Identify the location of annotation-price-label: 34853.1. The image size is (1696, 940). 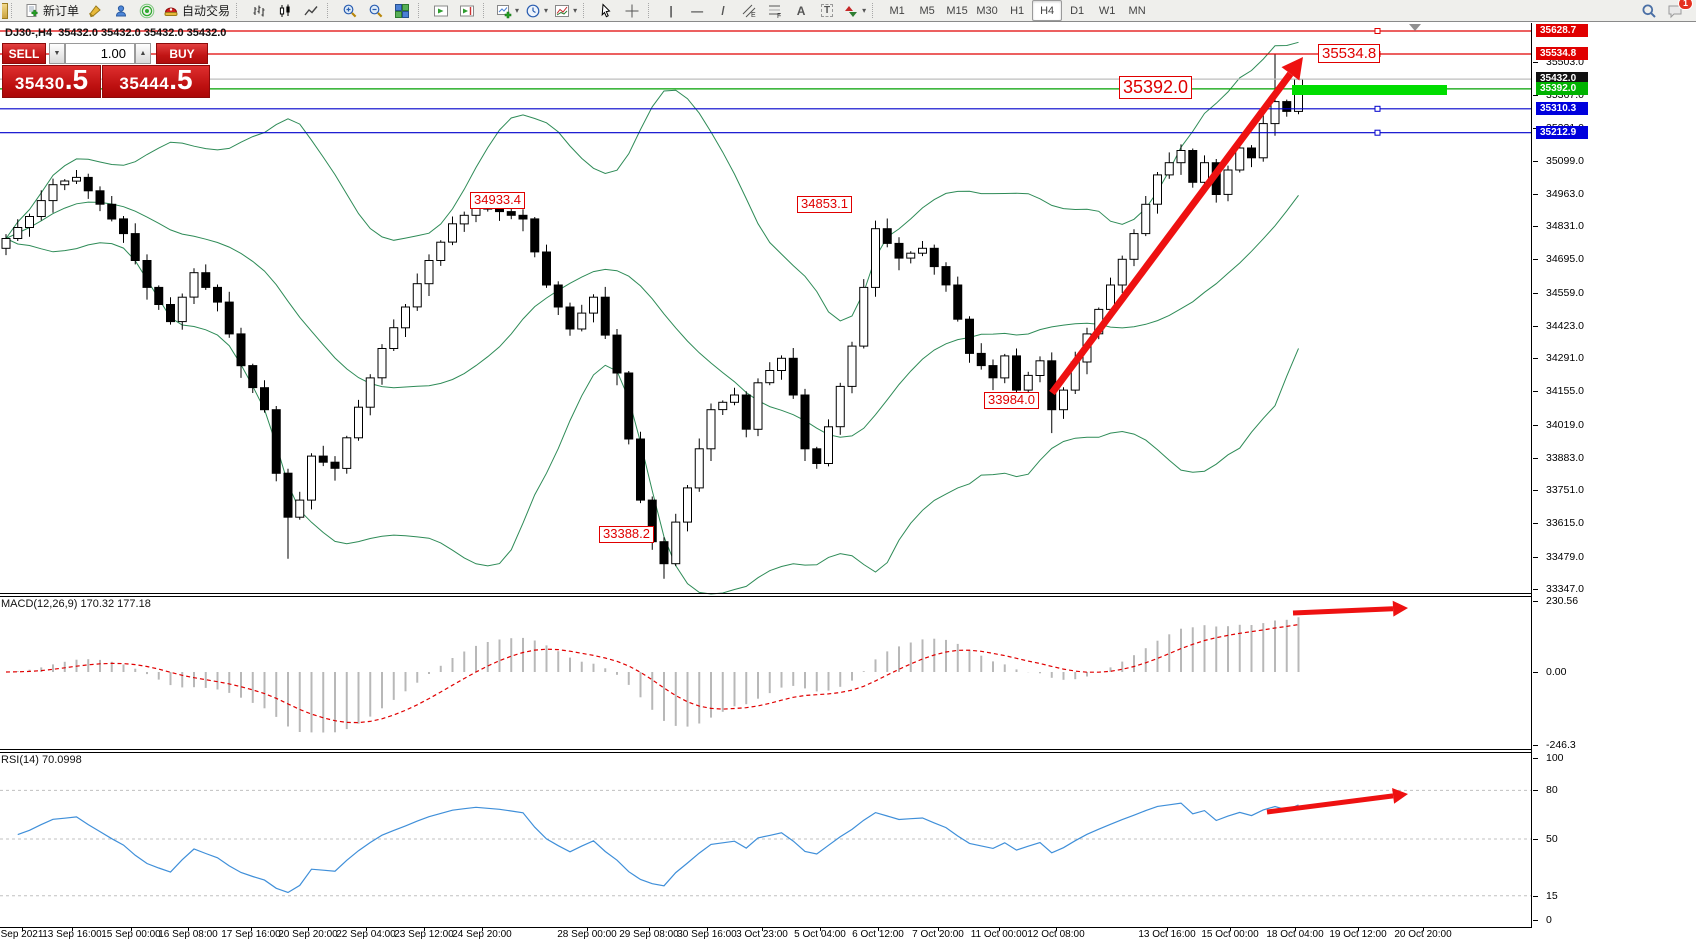
(824, 204).